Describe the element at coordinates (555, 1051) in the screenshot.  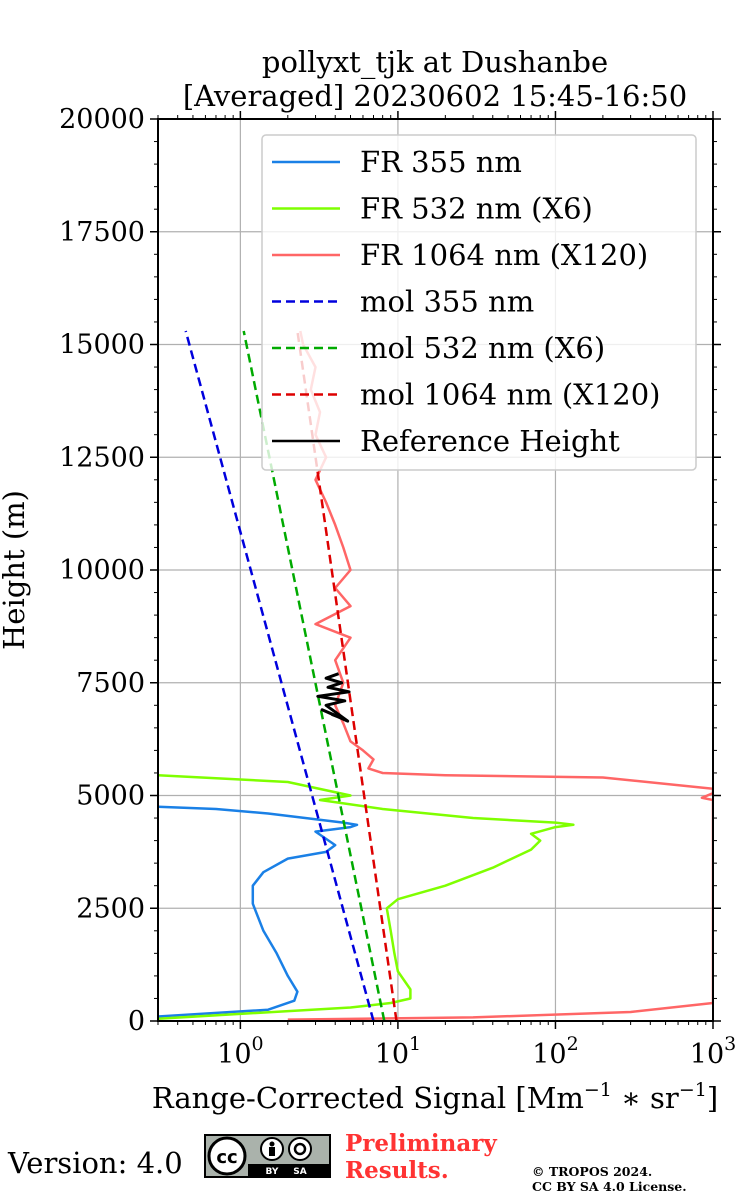
I see `x-tick-label: 10²` at that location.